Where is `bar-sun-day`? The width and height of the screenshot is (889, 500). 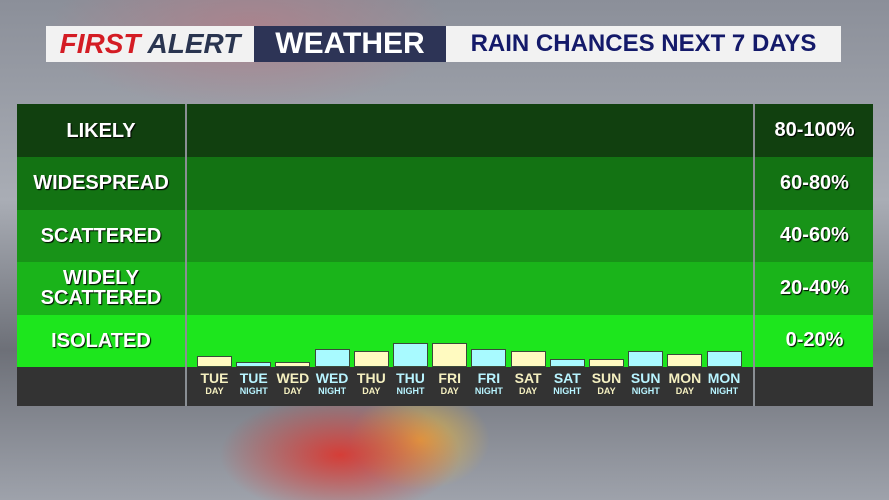 bar-sun-day is located at coordinates (606, 363).